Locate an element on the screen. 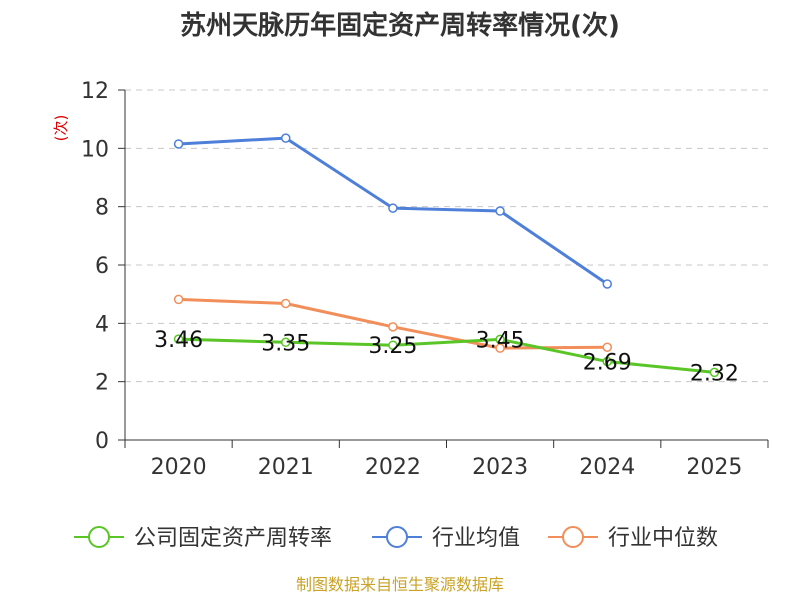 The image size is (800, 600). data-label: 2.32 is located at coordinates (714, 373).